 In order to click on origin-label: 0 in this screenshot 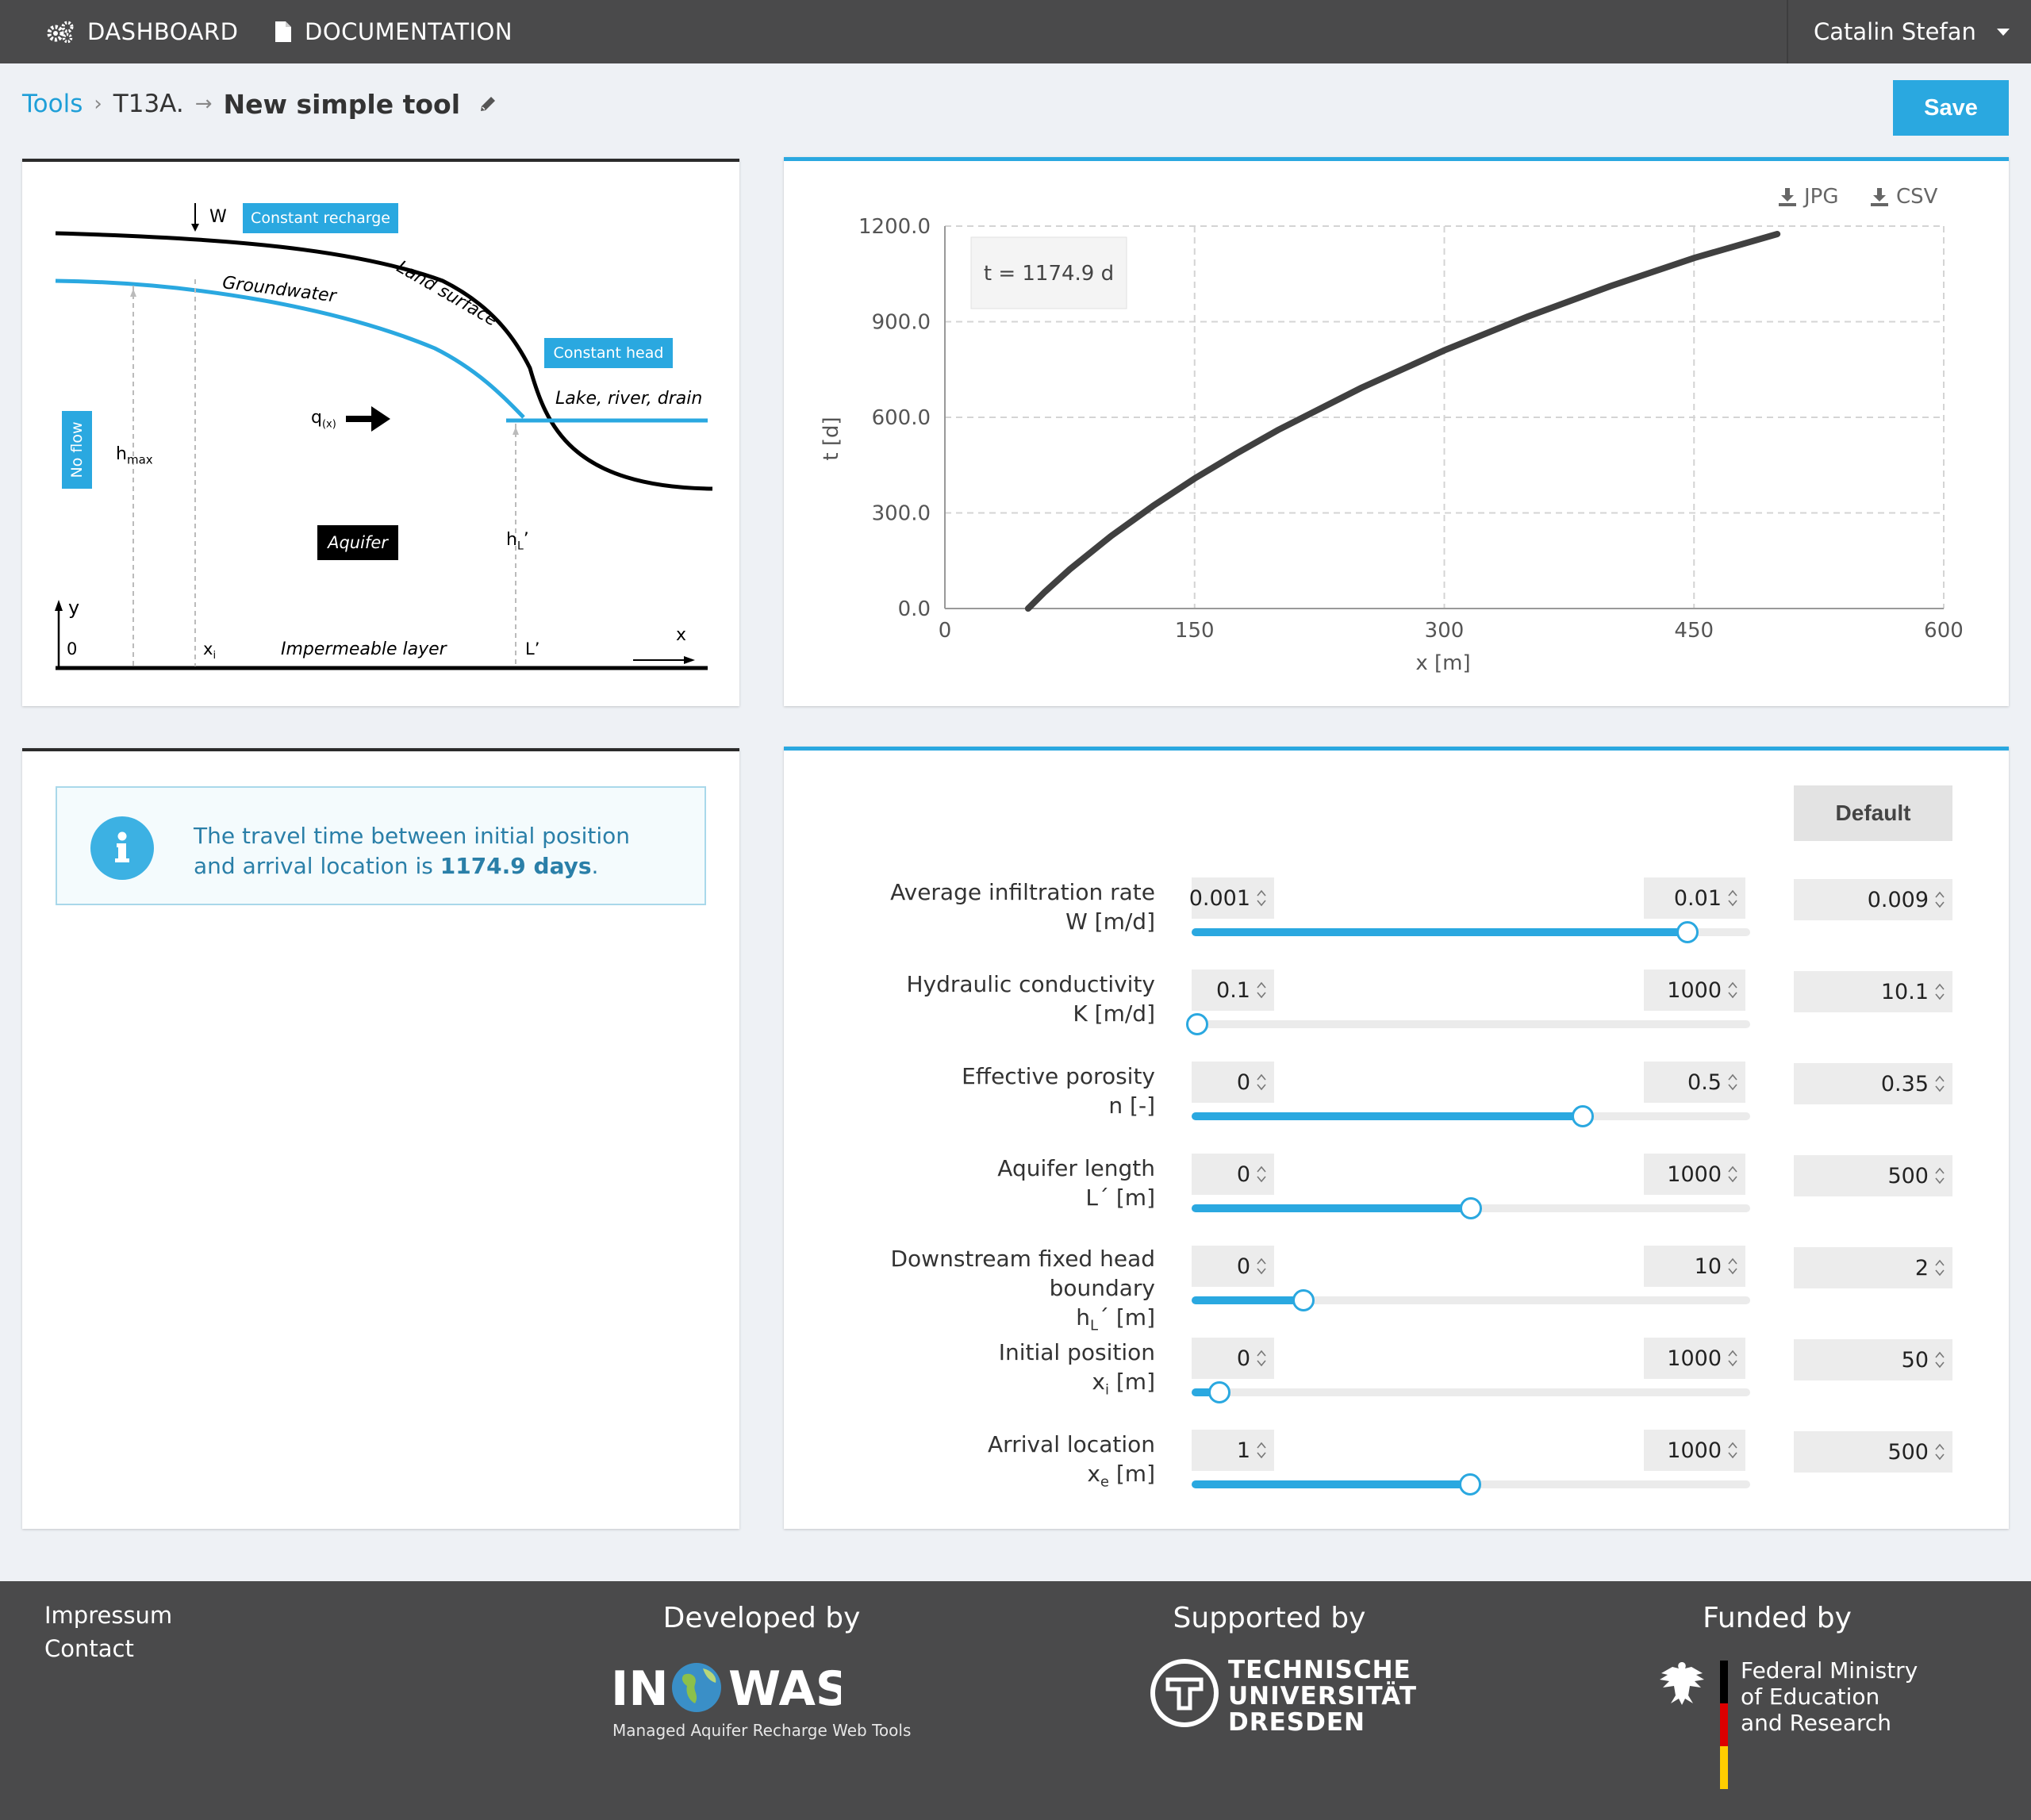, I will do `click(72, 649)`.